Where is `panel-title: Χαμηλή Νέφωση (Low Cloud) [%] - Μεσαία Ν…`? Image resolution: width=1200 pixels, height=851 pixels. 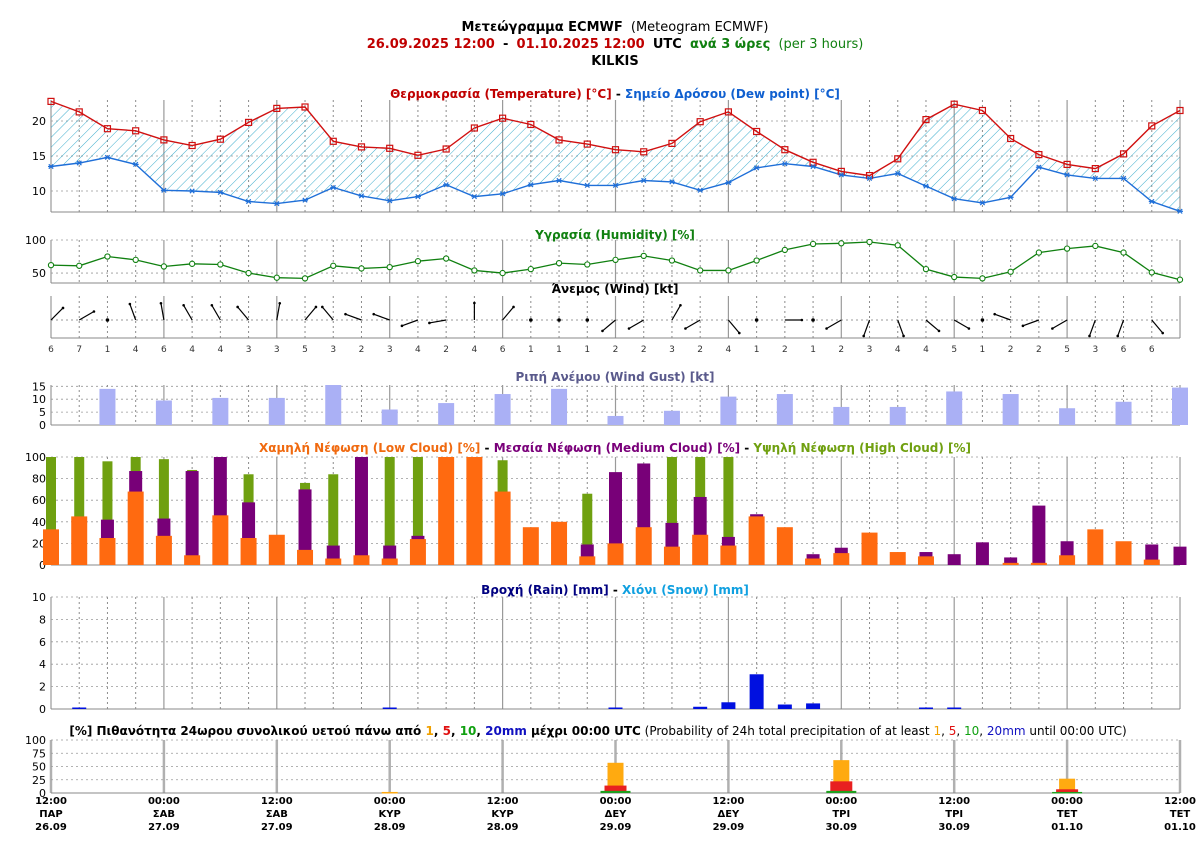 panel-title: Χαμηλή Νέφωση (Low Cloud) [%] - Μεσαία Ν… is located at coordinates (615, 448).